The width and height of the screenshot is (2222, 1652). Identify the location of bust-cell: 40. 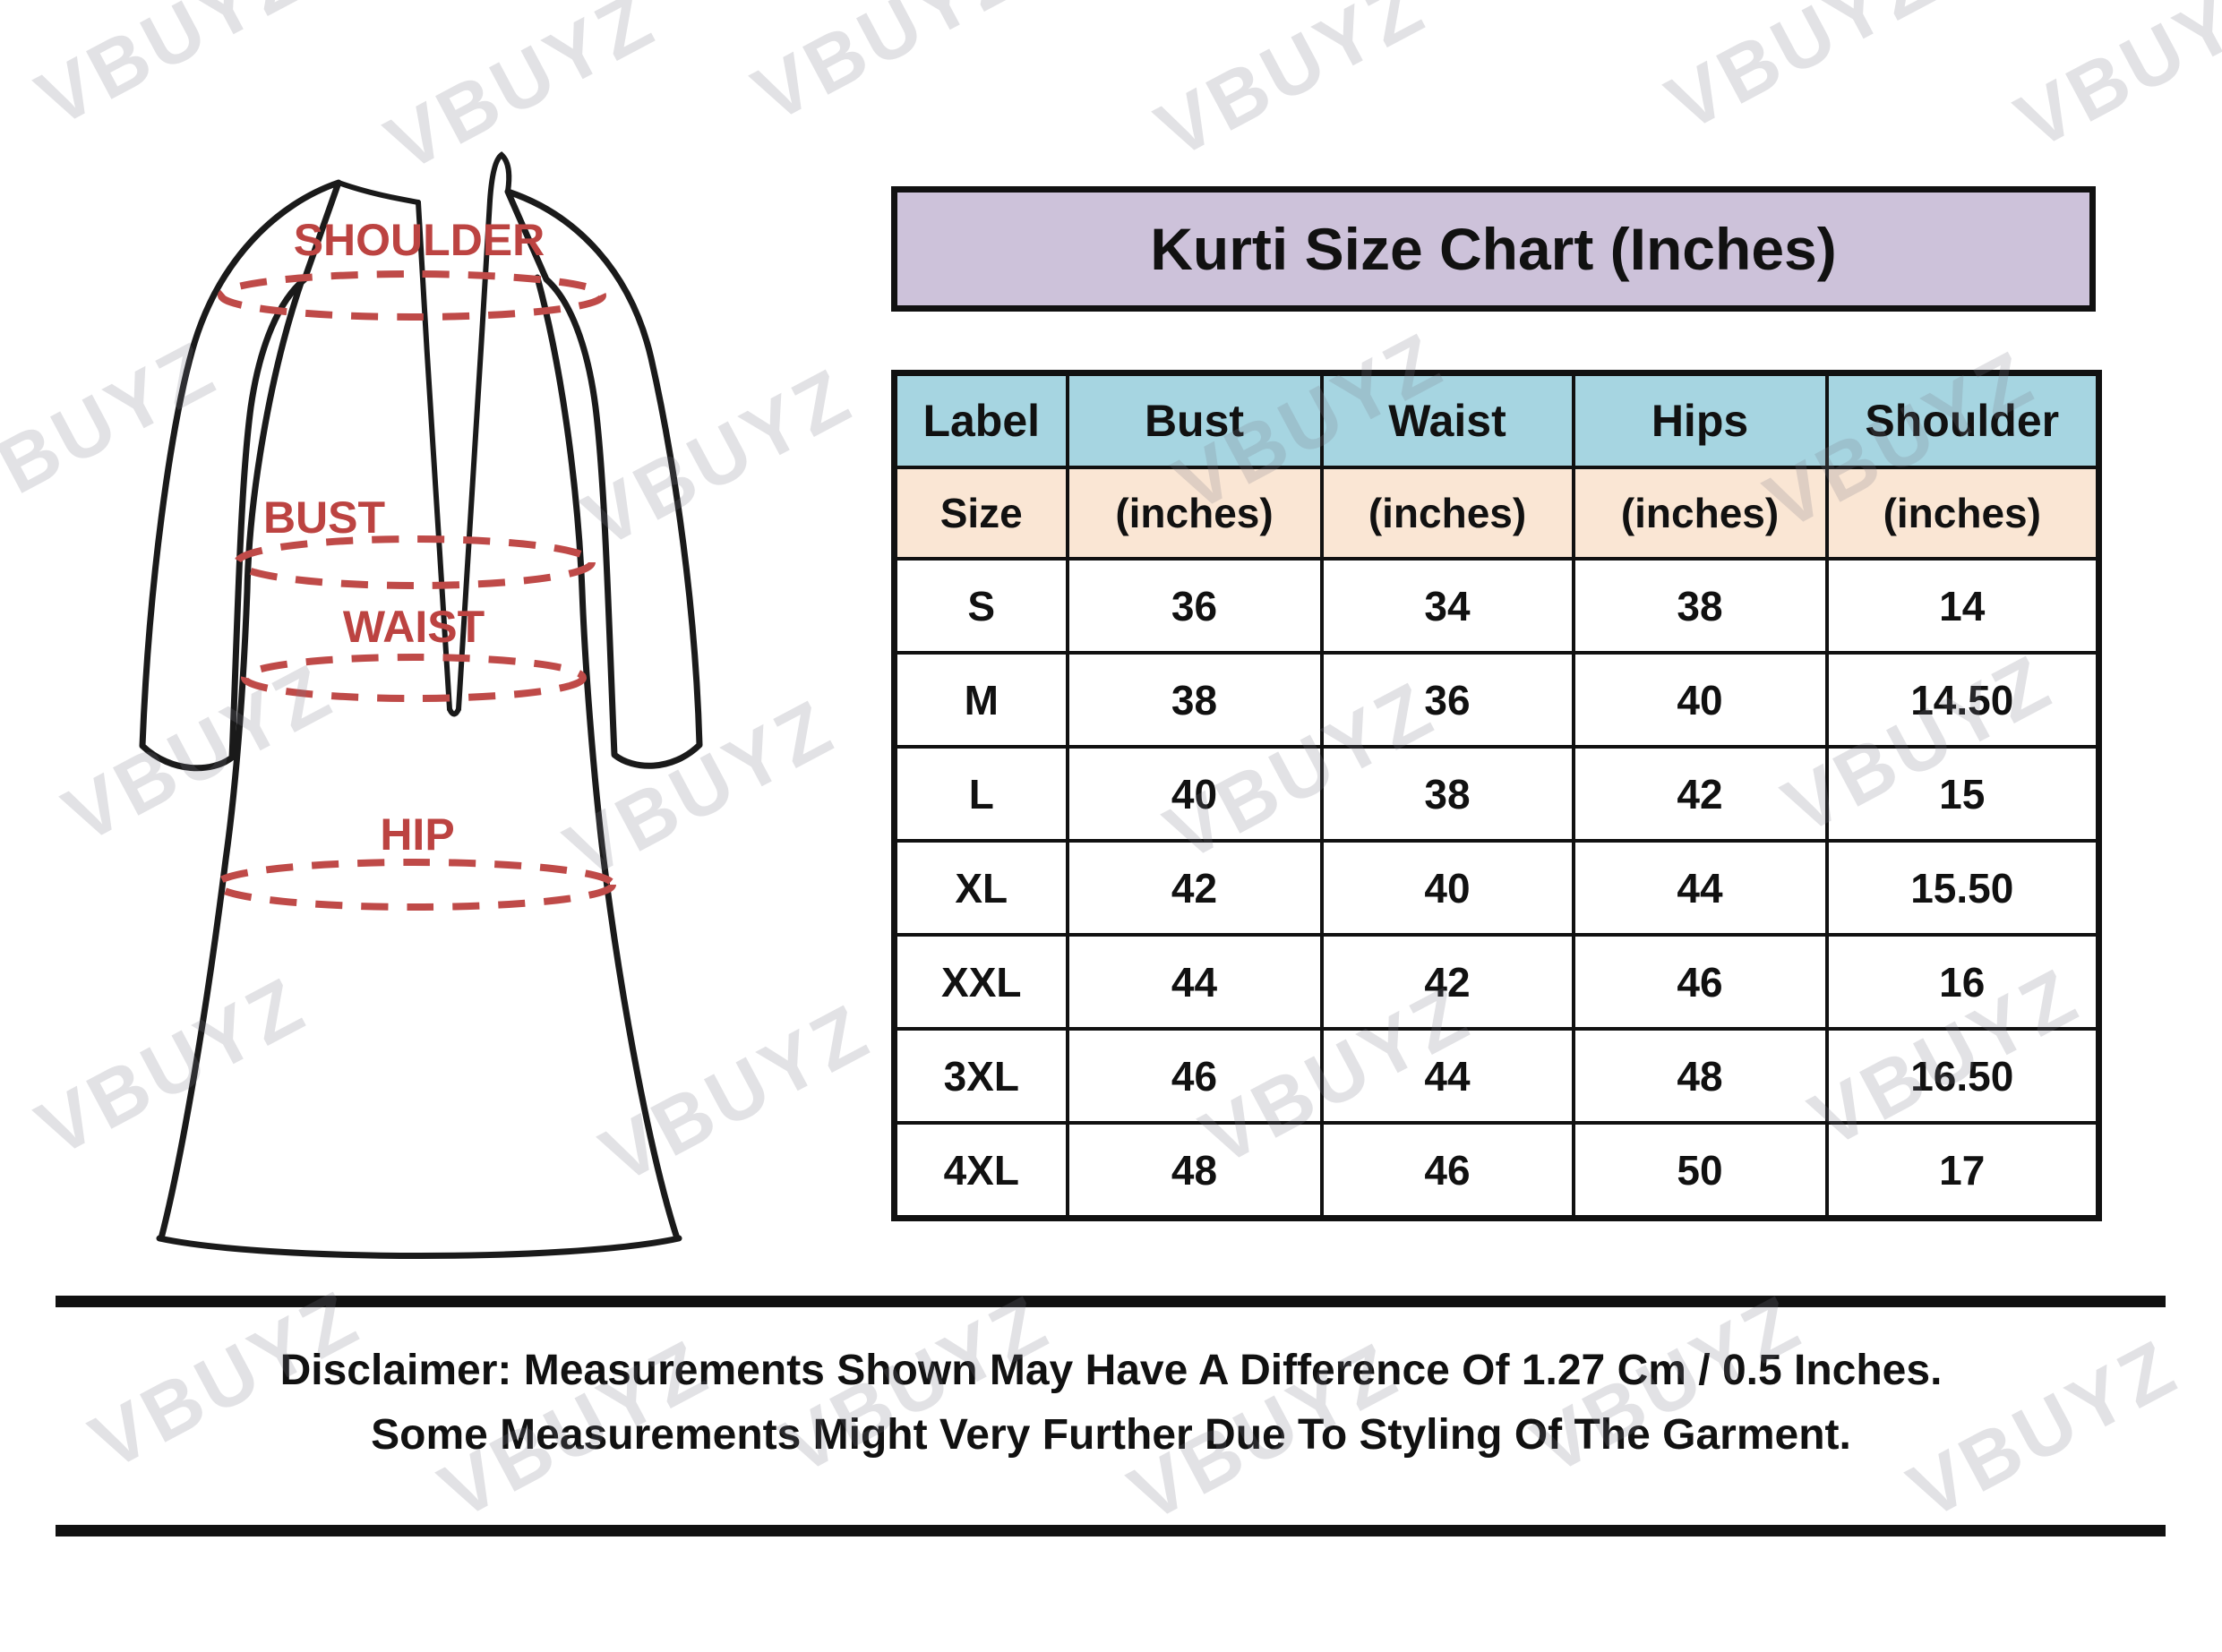
(1194, 794).